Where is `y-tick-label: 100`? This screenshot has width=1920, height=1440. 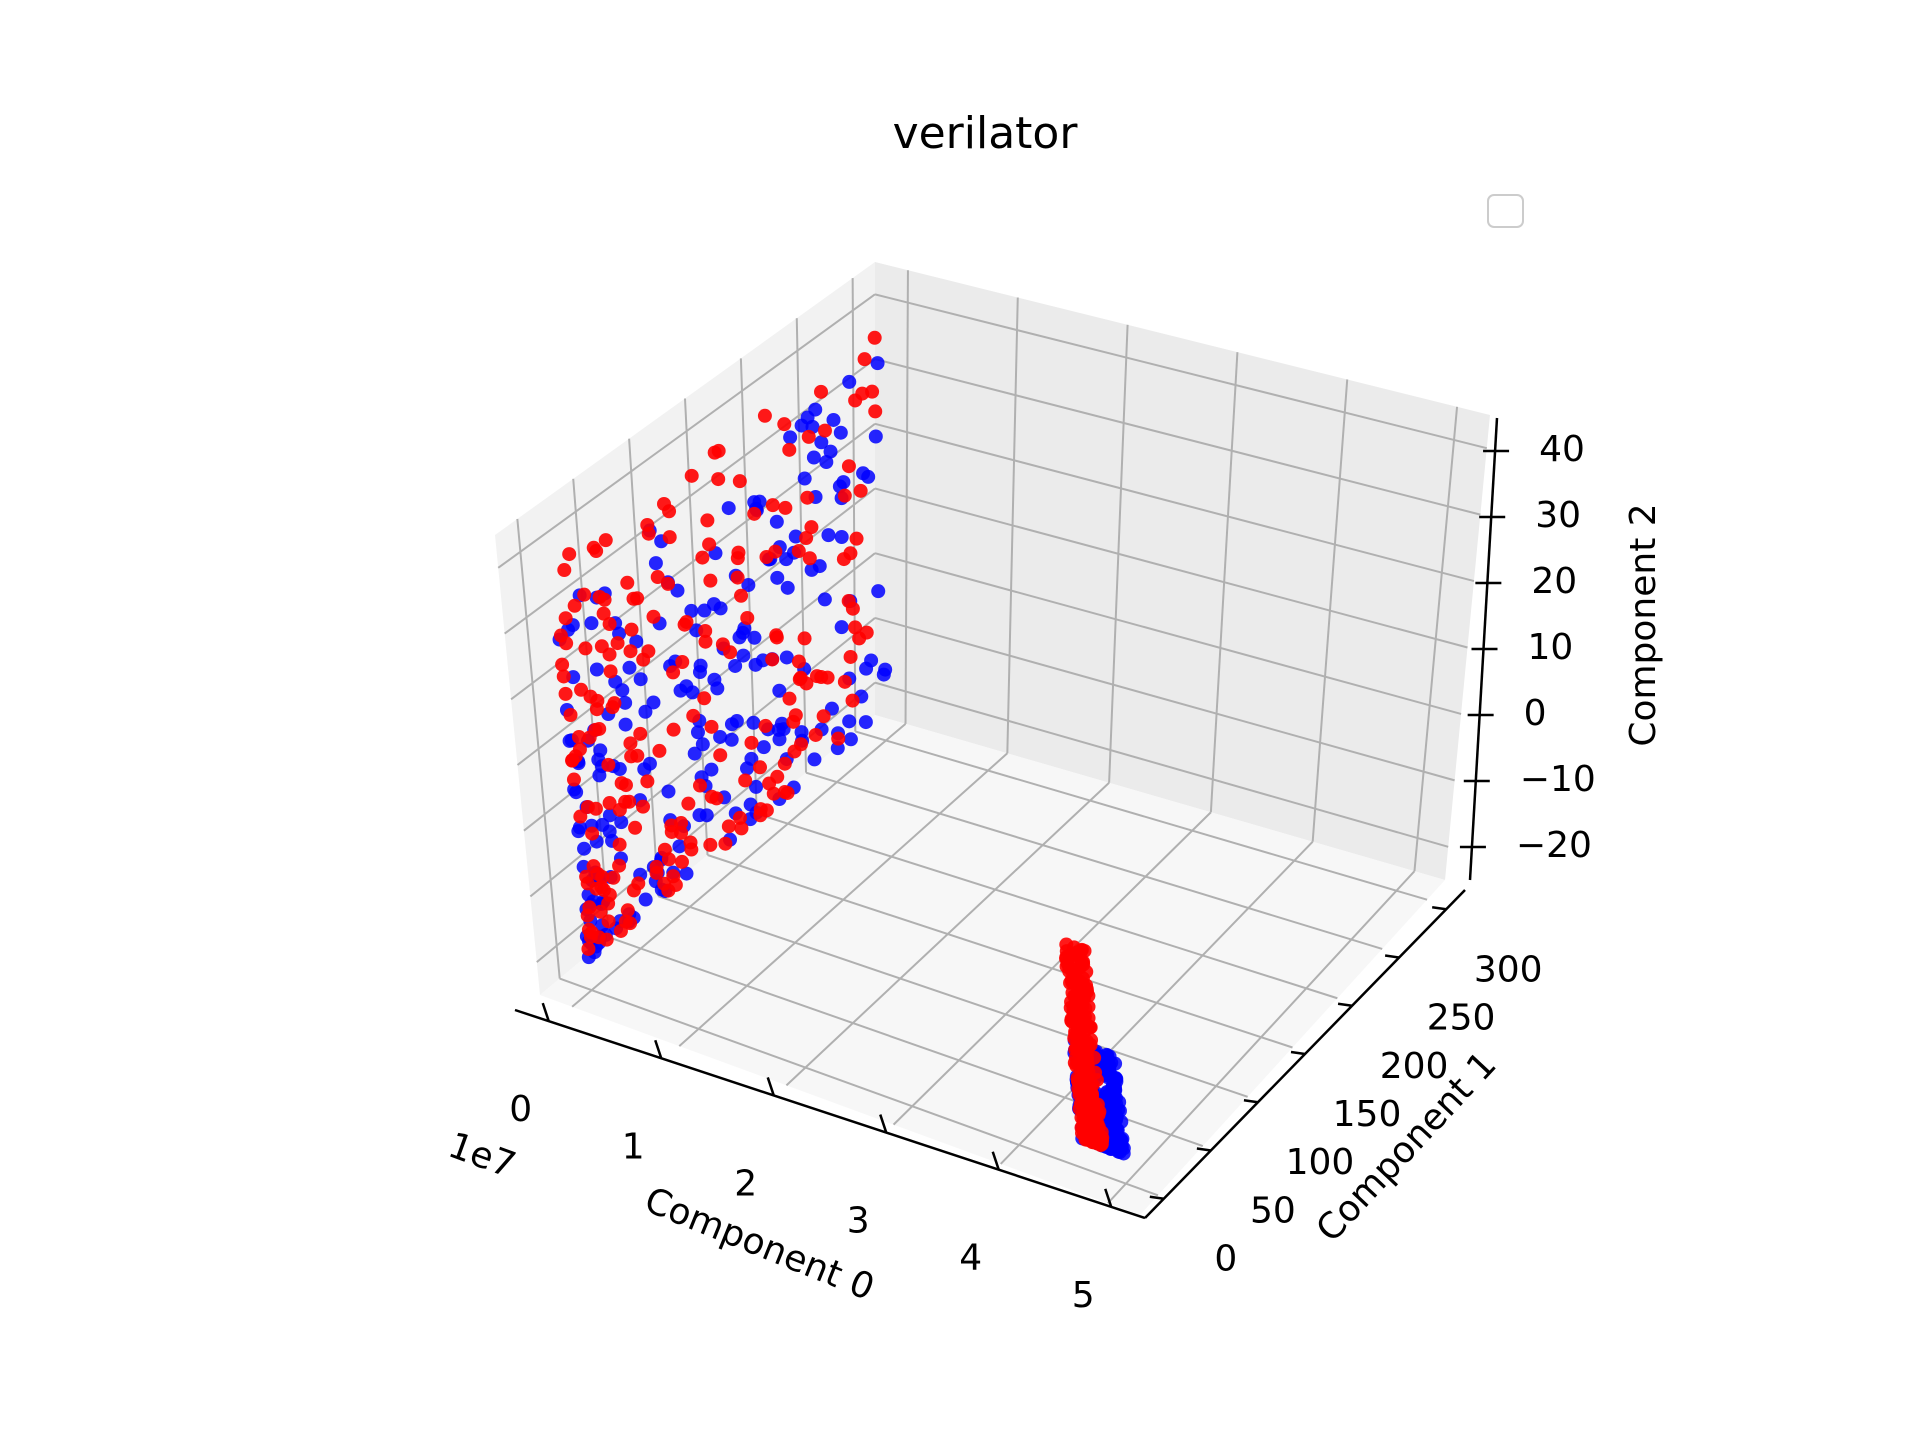 y-tick-label: 100 is located at coordinates (1320, 1162).